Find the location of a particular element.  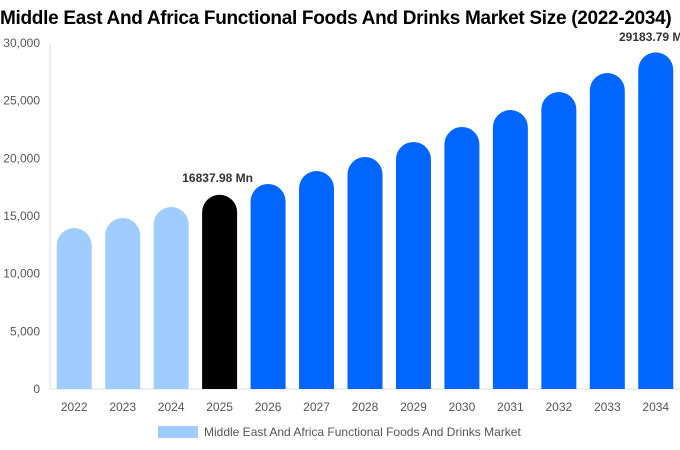

x-tick-label: 2022 is located at coordinates (74, 407).